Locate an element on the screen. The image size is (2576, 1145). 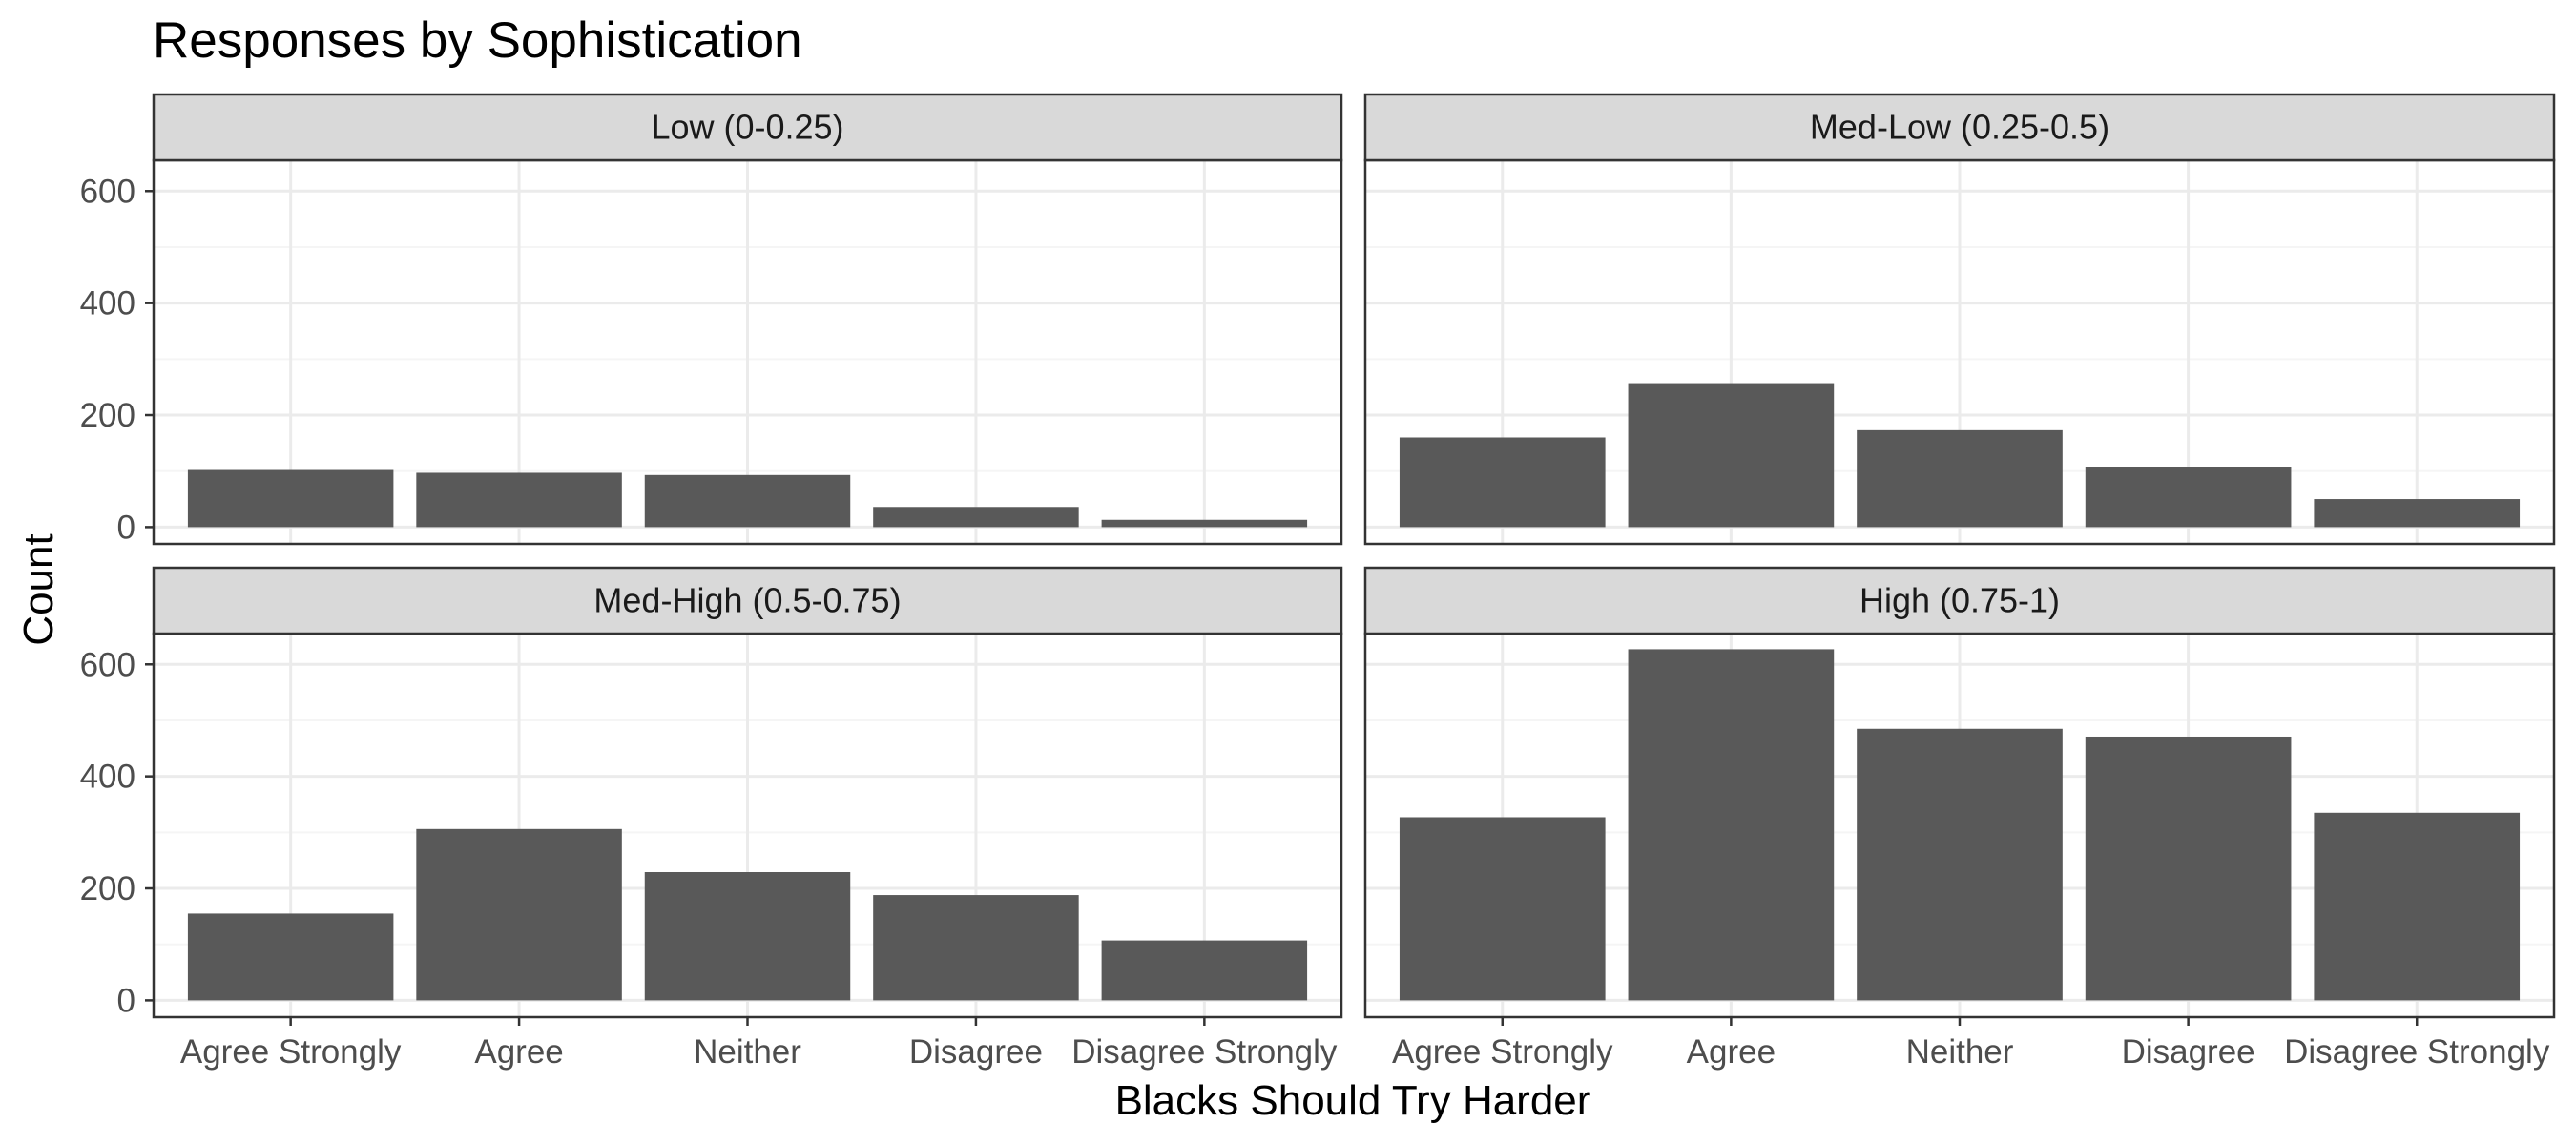
facet-strip-label: Med-High (0.5-0.75) is located at coordinates (747, 600).